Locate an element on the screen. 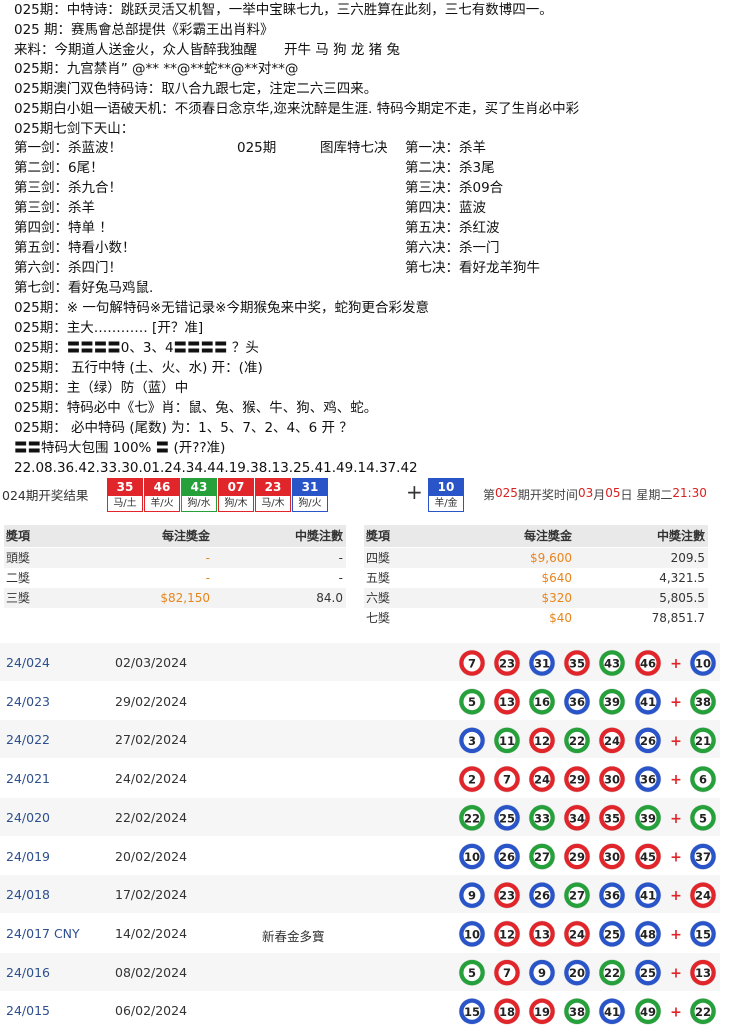 Image resolution: width=738 pixels, height=1036 pixels. ball-number: 41 is located at coordinates (612, 1012).